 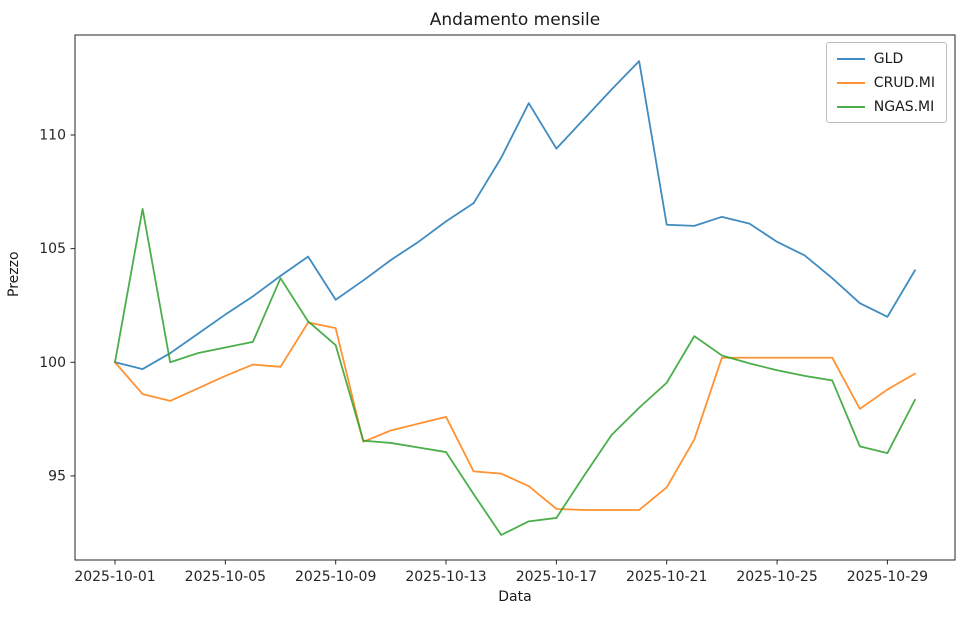 I want to click on x-tick-label: 2025-10-29, so click(x=887, y=577).